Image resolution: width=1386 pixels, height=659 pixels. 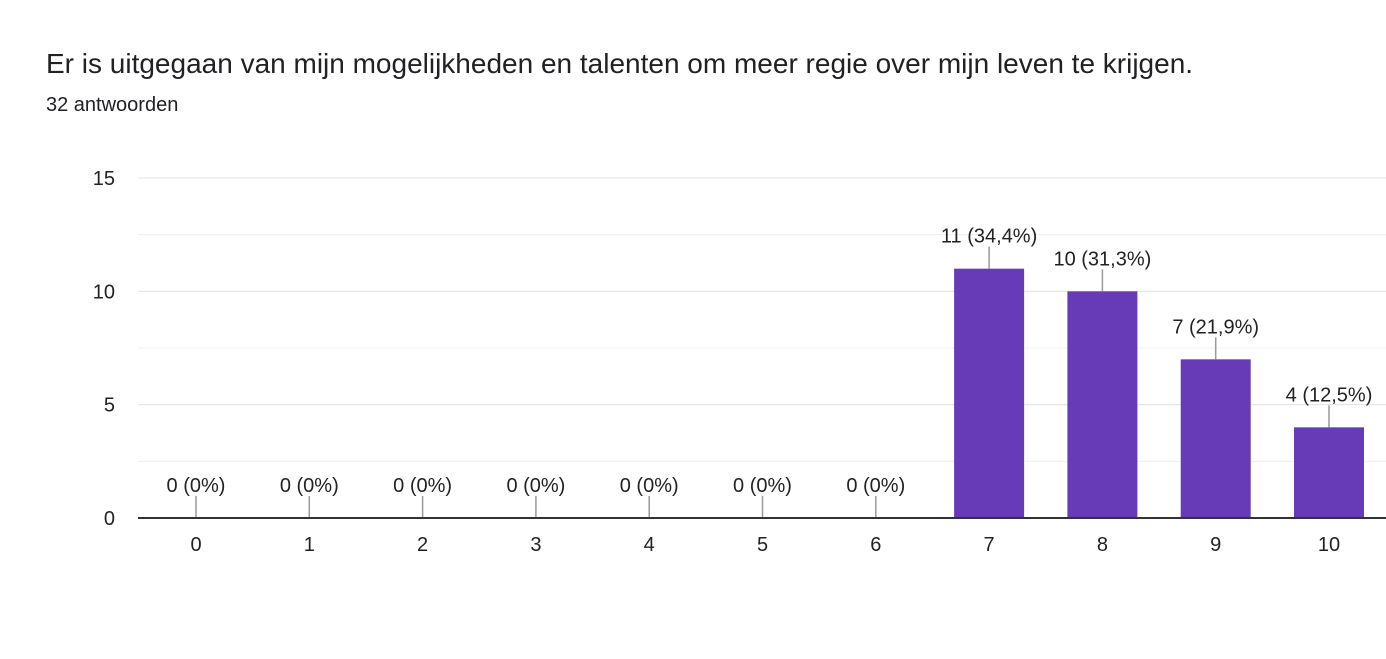 I want to click on y-tick-label: 5, so click(x=109, y=406).